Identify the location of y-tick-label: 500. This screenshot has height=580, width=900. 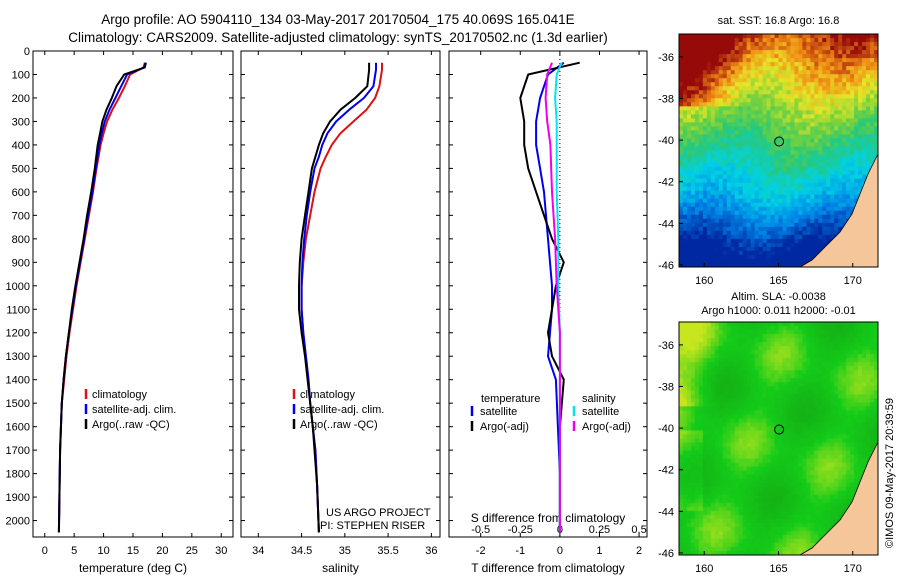
(21, 169).